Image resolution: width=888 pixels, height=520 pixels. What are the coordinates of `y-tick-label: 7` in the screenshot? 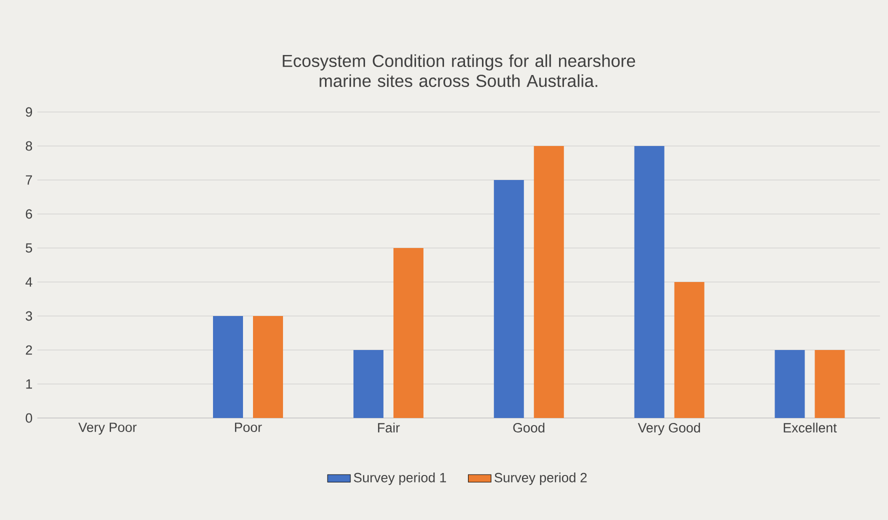 It's located at (29, 180).